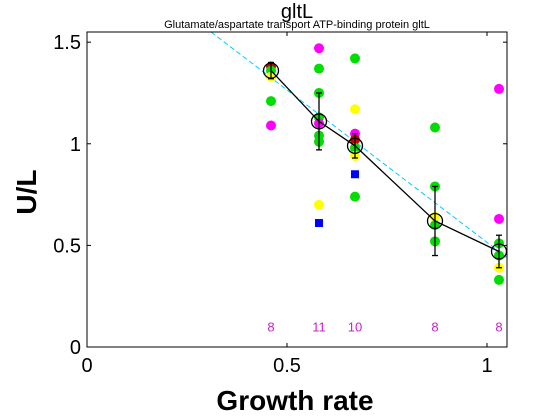  I want to click on y-axis-label: U/L, so click(26, 191).